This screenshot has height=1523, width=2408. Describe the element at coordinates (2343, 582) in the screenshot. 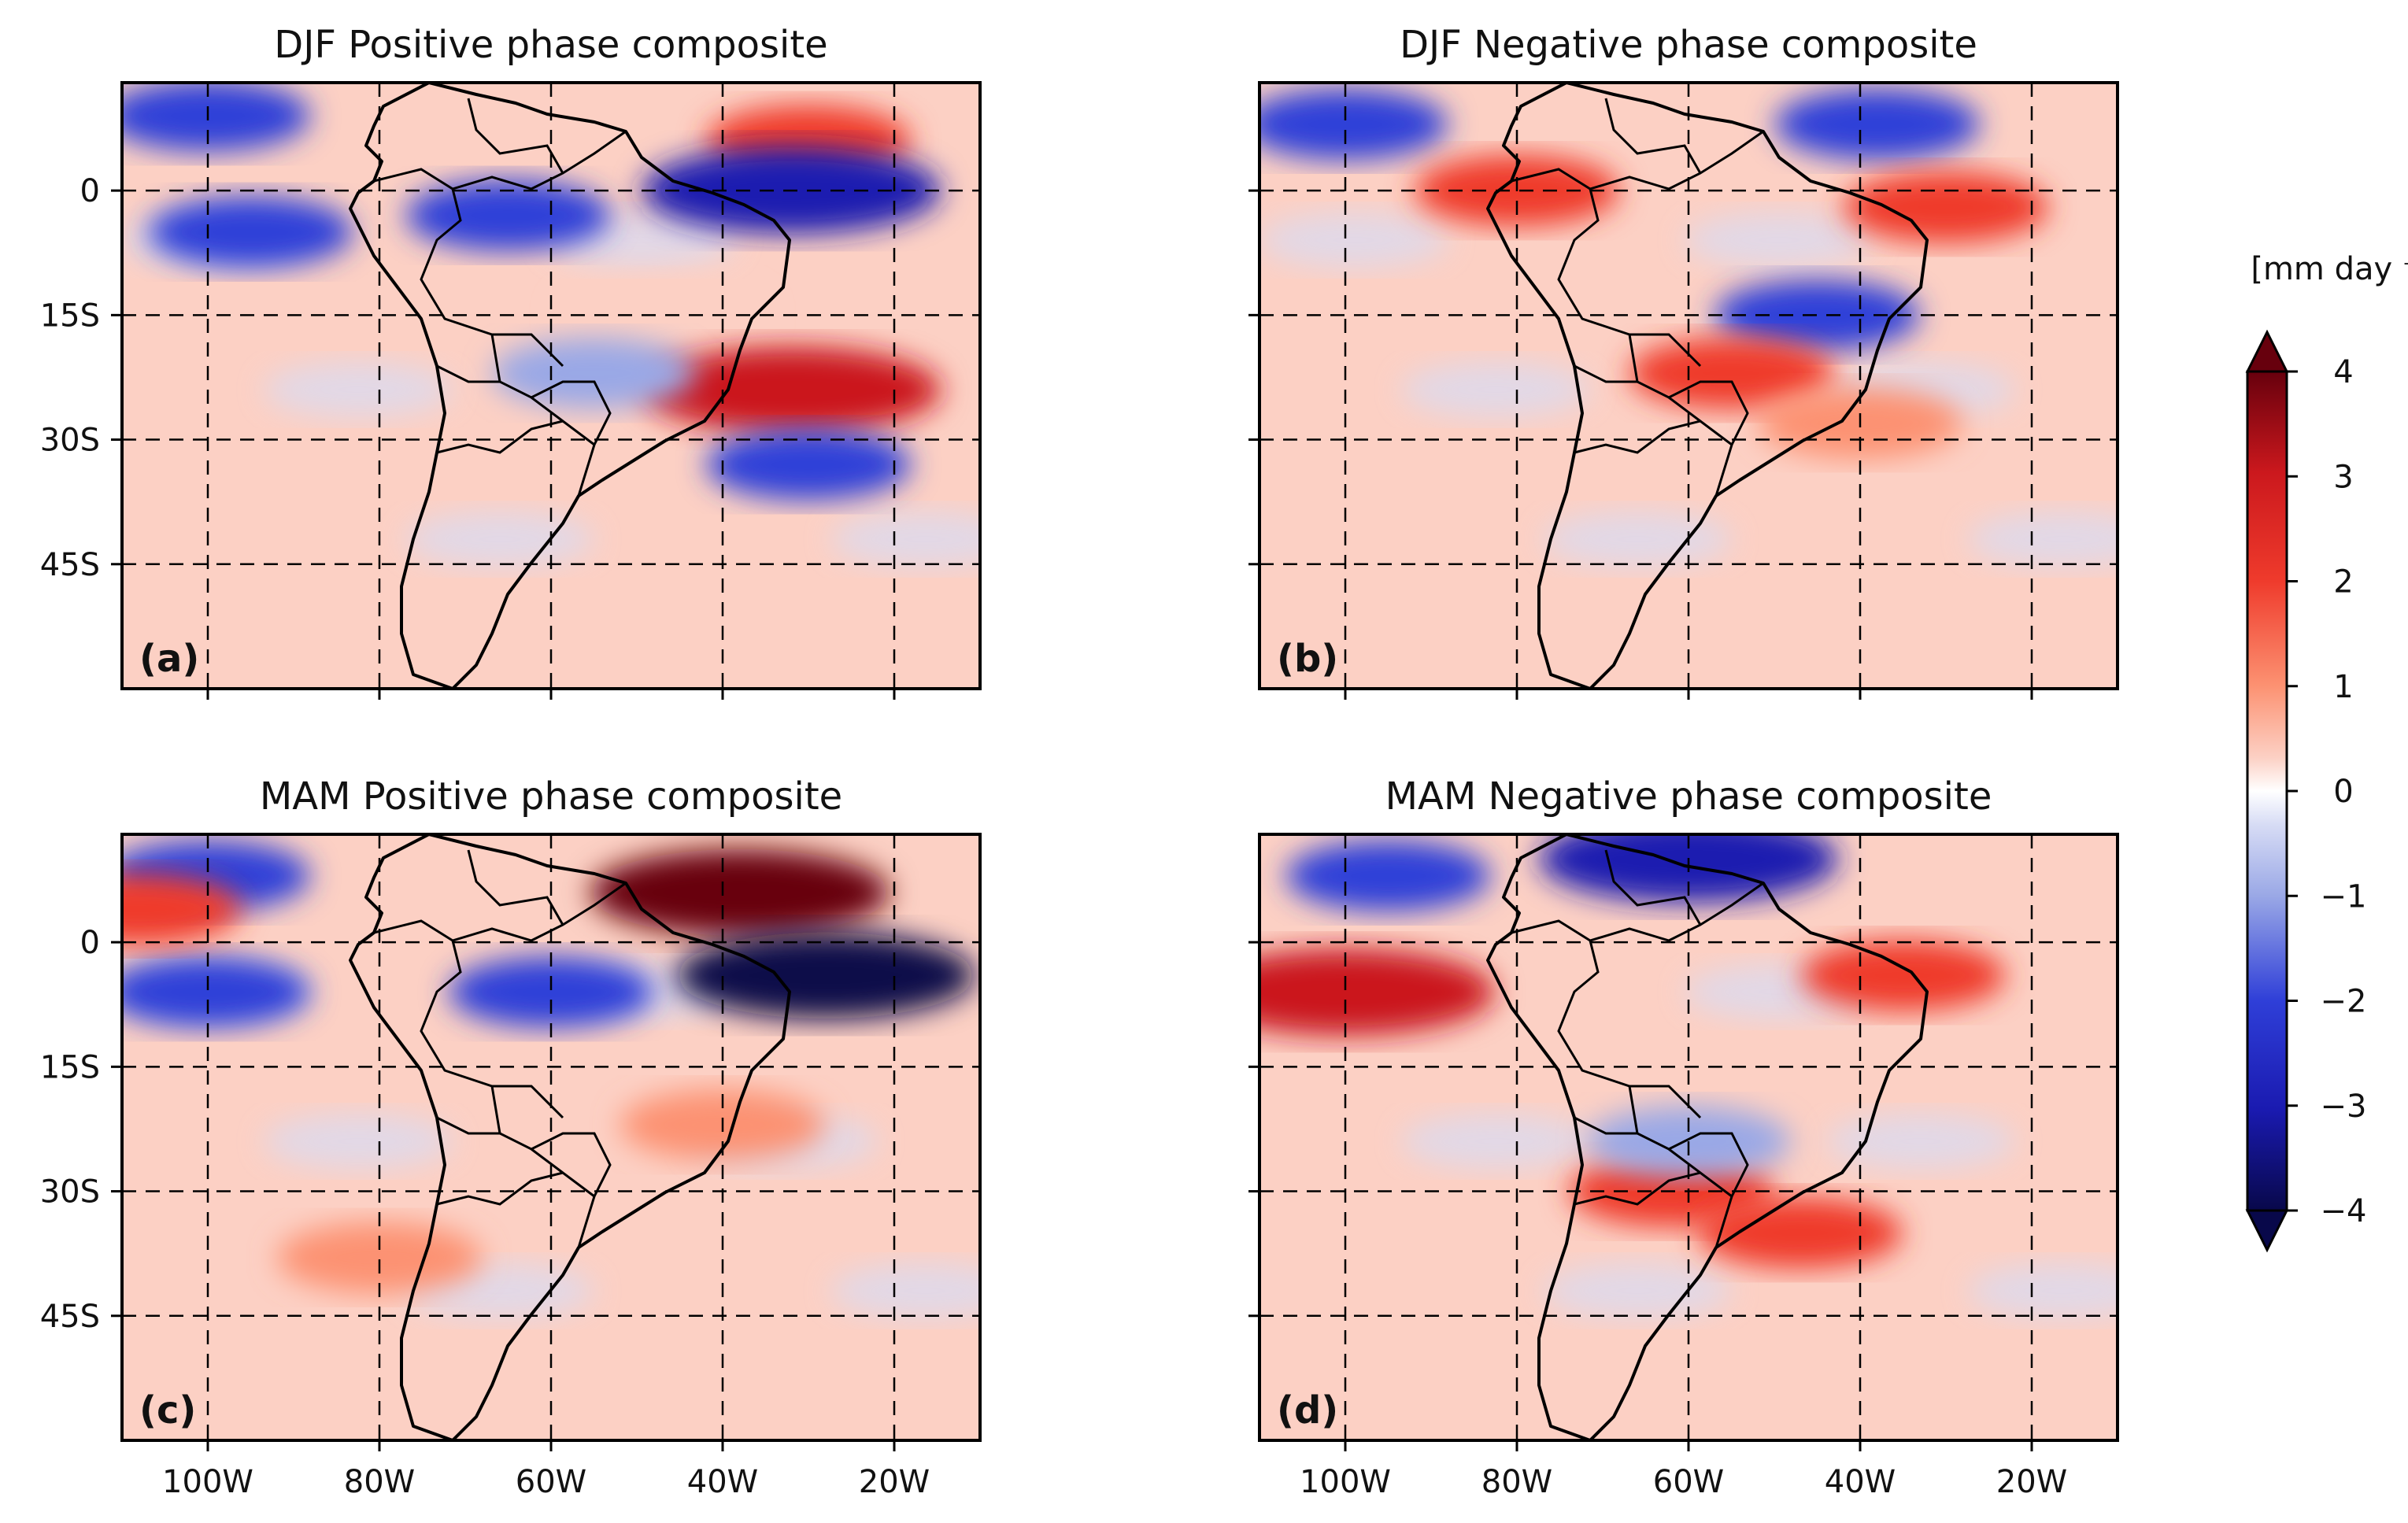

I see `colorbar-tick-label: 2` at that location.